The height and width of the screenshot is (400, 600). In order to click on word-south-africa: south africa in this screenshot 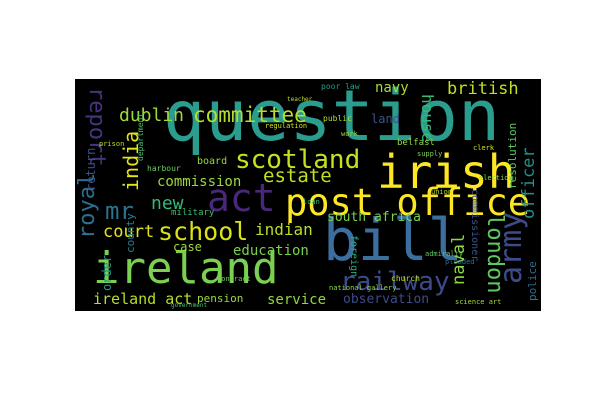, I will do `click(374, 217)`.